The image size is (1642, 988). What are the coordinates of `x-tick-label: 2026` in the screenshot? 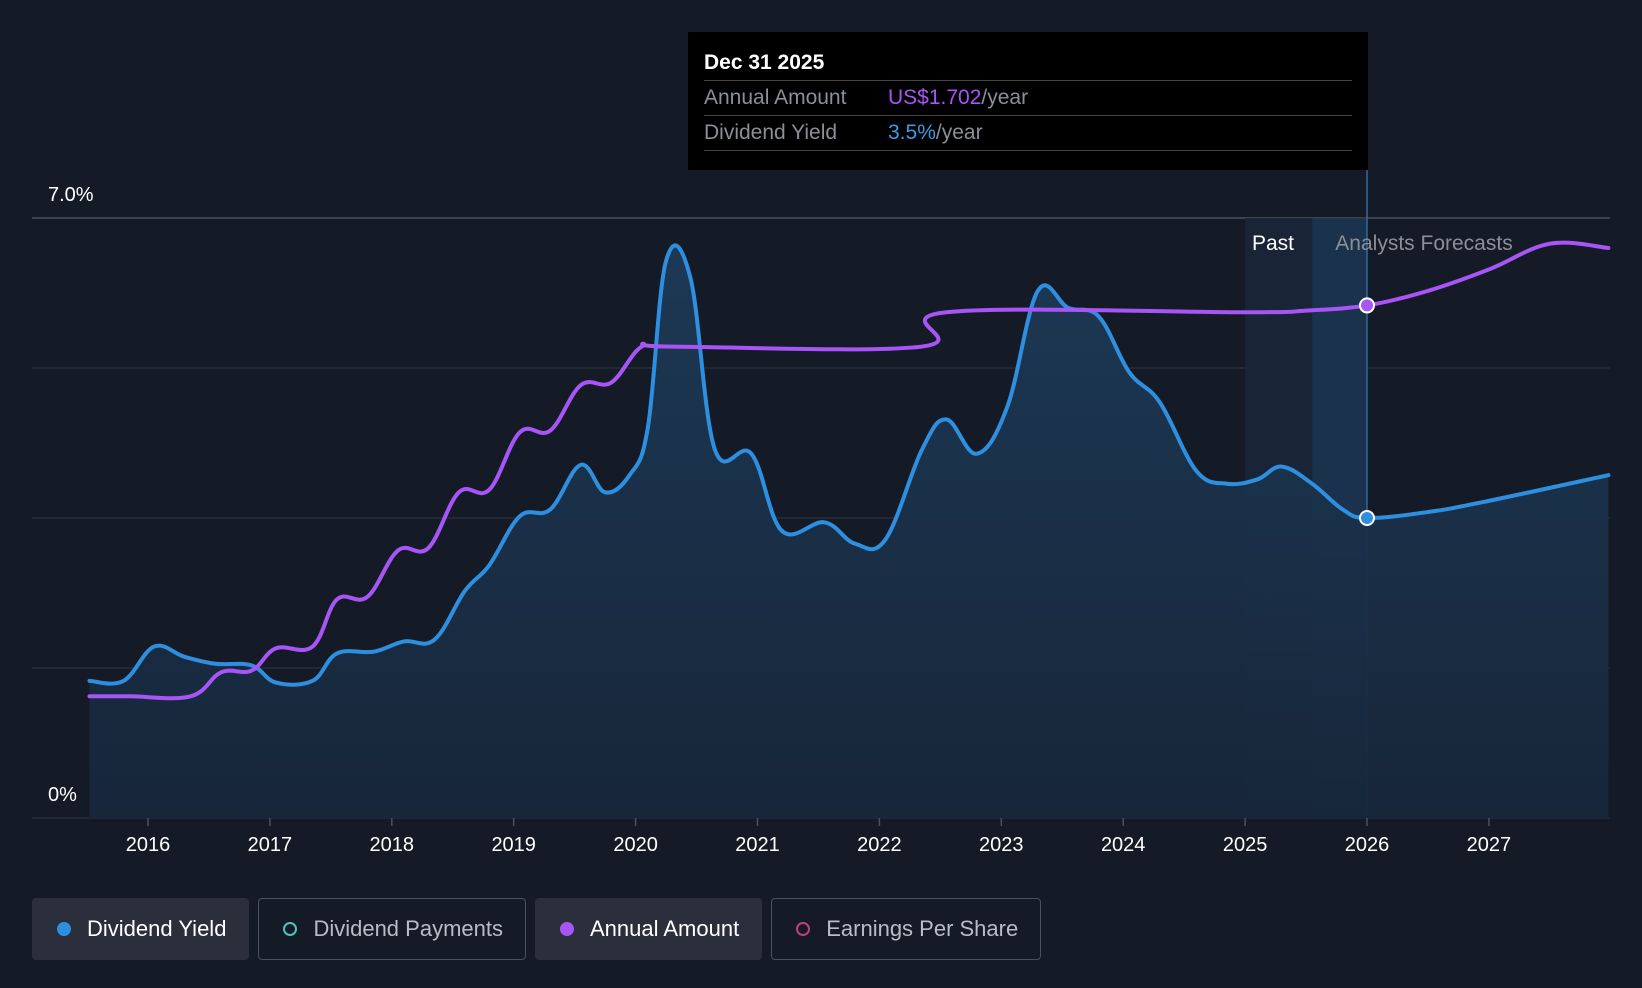 It's located at (1367, 845).